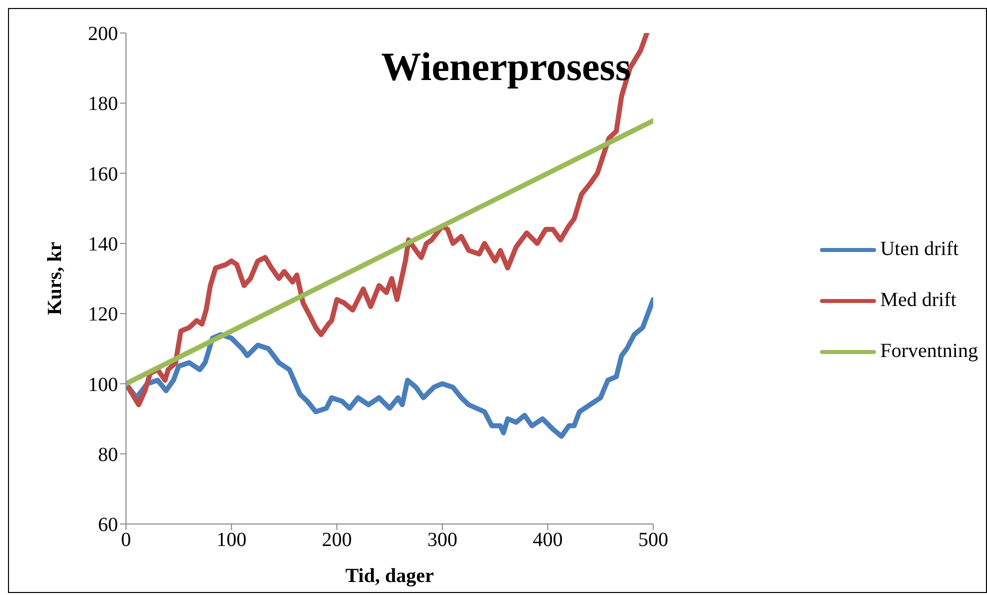 This screenshot has height=595, width=987. What do you see at coordinates (103, 104) in the screenshot?
I see `y-tick-label: 180` at bounding box center [103, 104].